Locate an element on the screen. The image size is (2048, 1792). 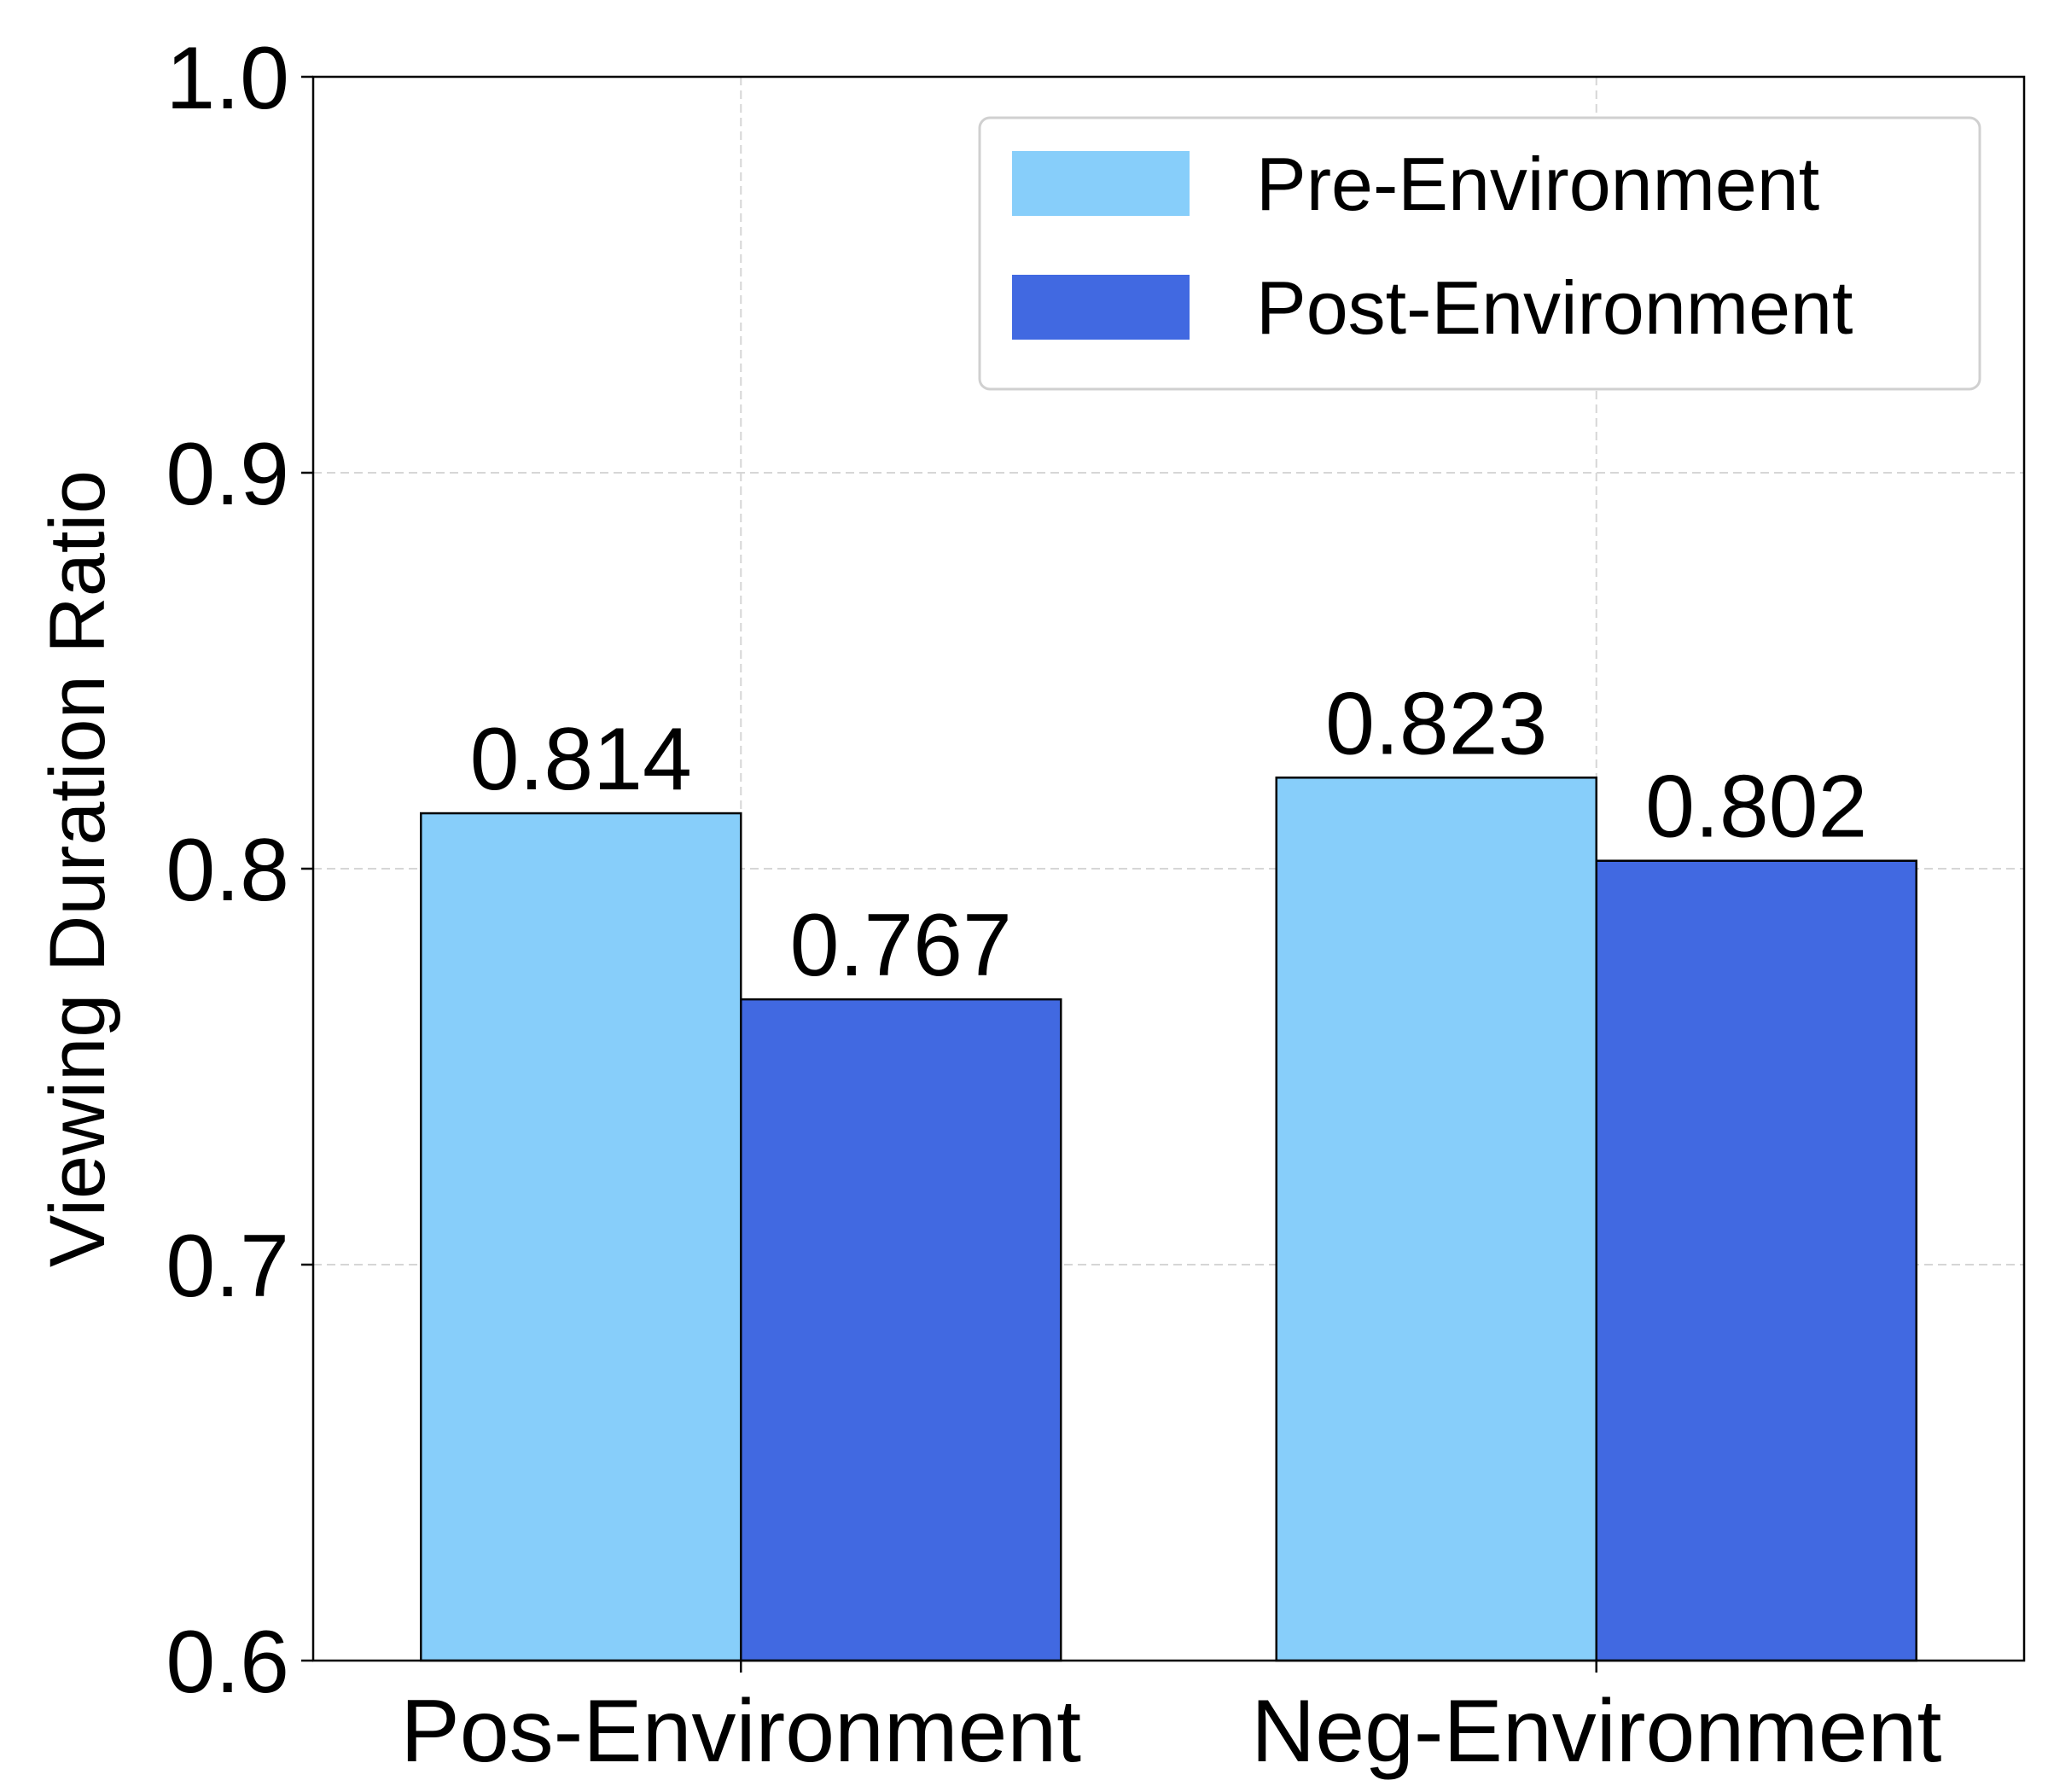
value-label-post-environment-neg-environment: 0.802 is located at coordinates (1756, 807).